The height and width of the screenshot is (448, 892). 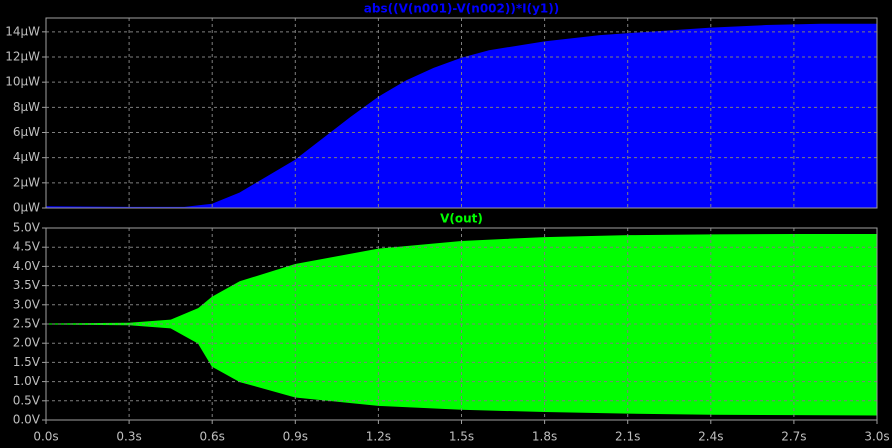 What do you see at coordinates (22, 31) in the screenshot?
I see `y-tick-label: 14µW` at bounding box center [22, 31].